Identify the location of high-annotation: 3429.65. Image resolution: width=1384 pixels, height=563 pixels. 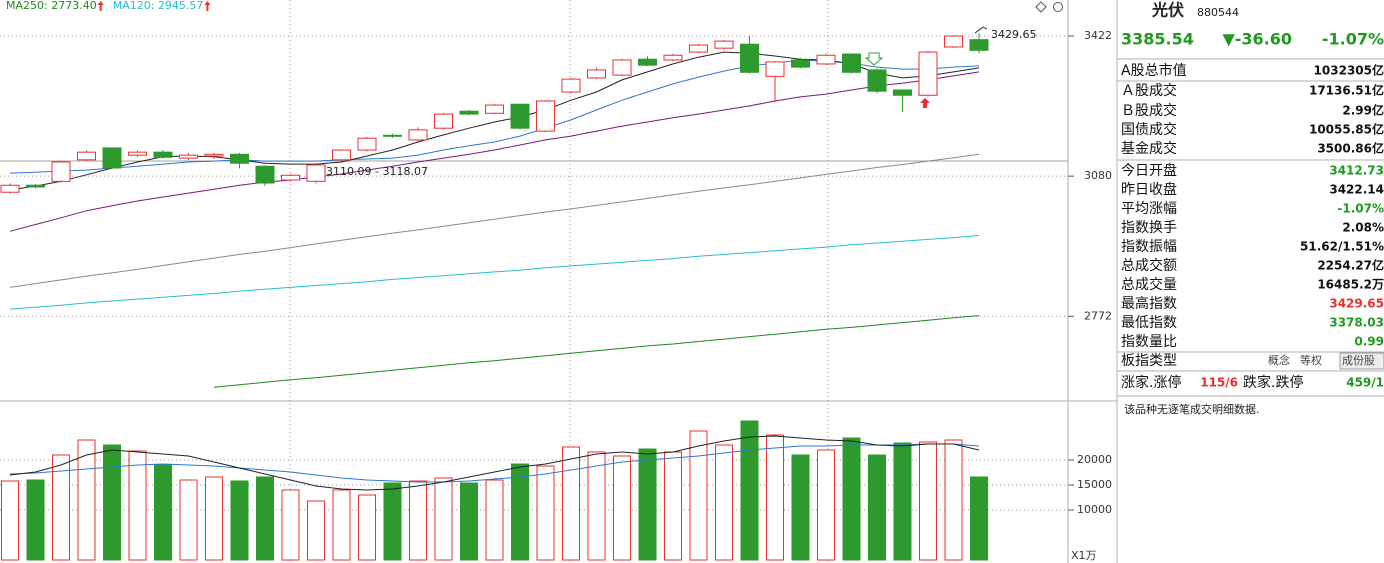
(1014, 34).